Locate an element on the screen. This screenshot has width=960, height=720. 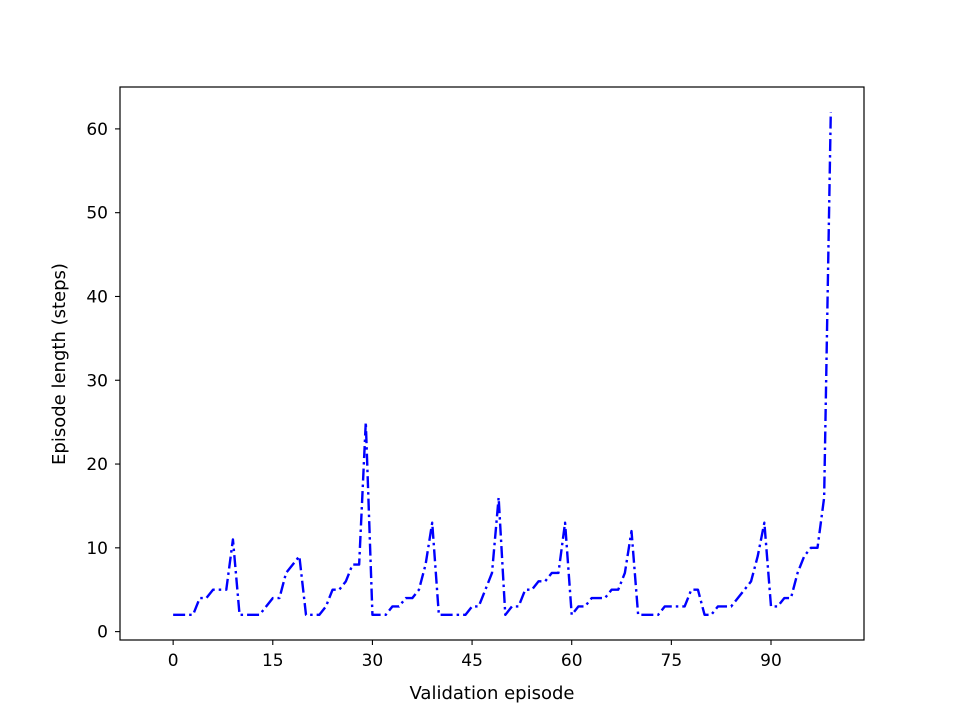
x-axis-label: Validation episode is located at coordinates (492, 693).